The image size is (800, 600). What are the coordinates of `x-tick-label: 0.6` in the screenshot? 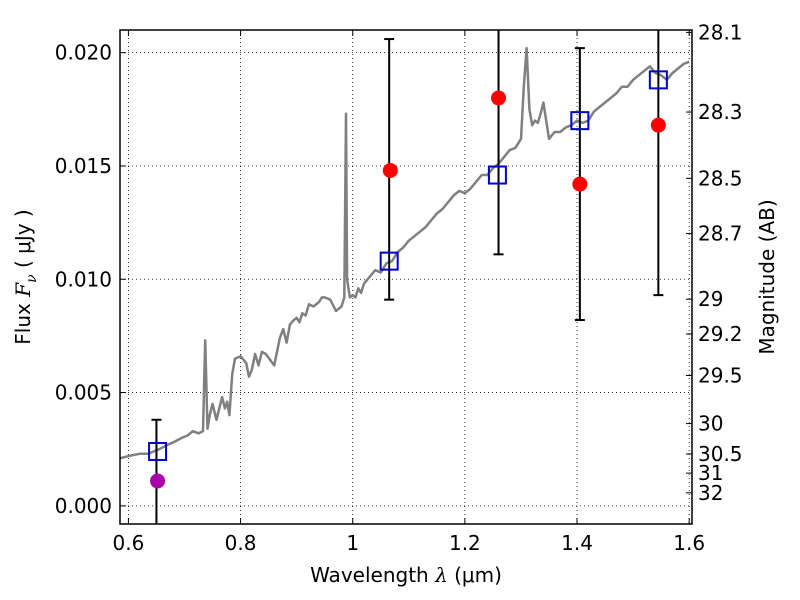 It's located at (129, 543).